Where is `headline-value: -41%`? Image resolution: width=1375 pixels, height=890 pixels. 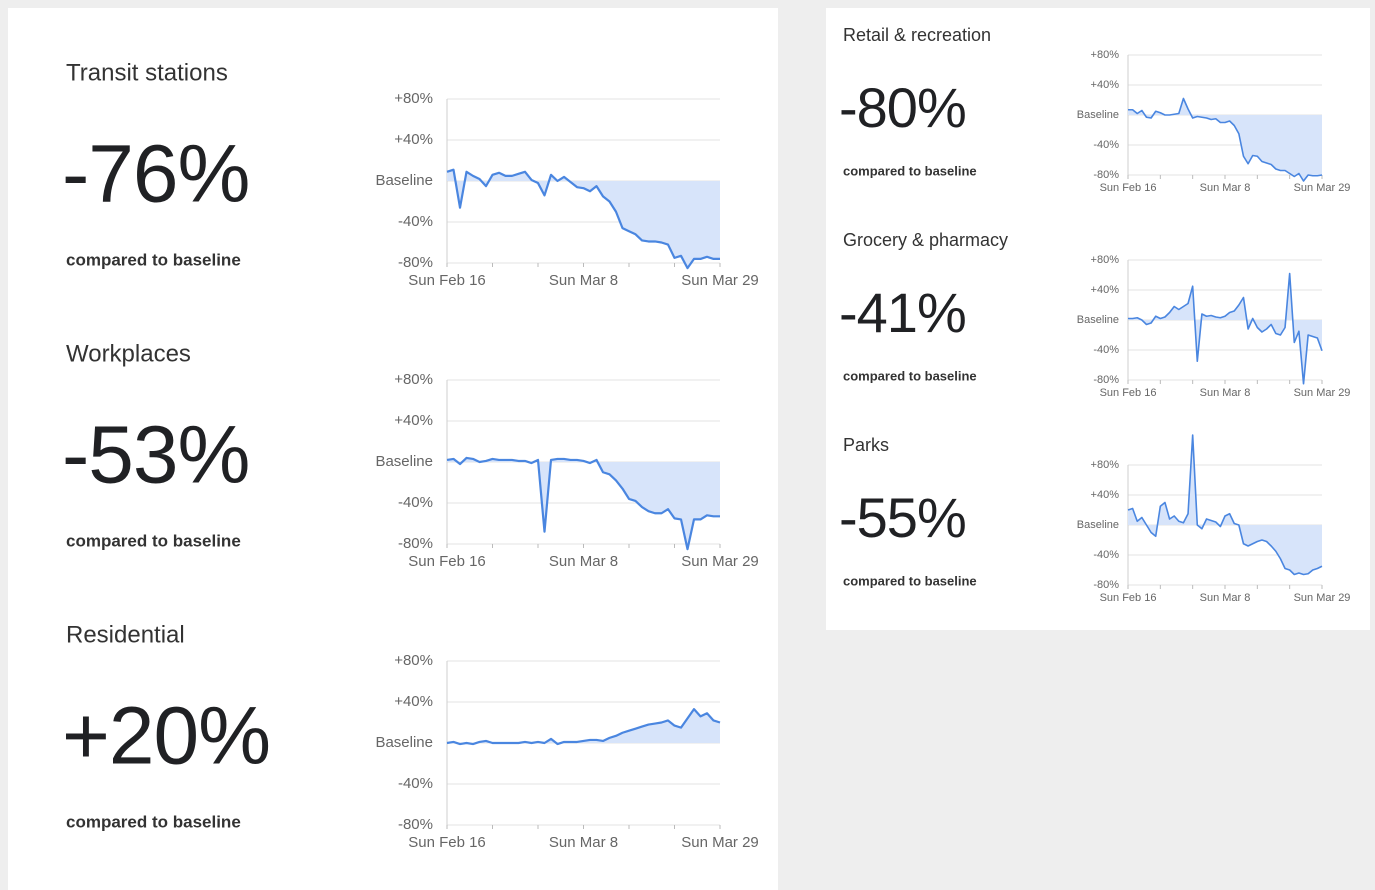
headline-value: -41% is located at coordinates (902, 312).